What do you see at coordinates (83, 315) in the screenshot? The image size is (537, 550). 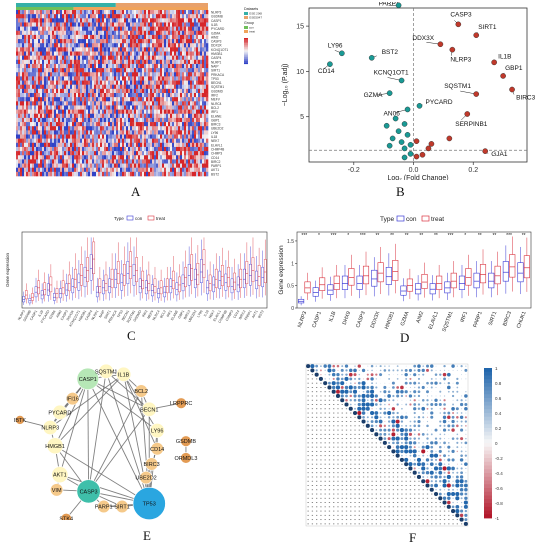 I see `x-tick-label: HMGB1` at bounding box center [83, 315].